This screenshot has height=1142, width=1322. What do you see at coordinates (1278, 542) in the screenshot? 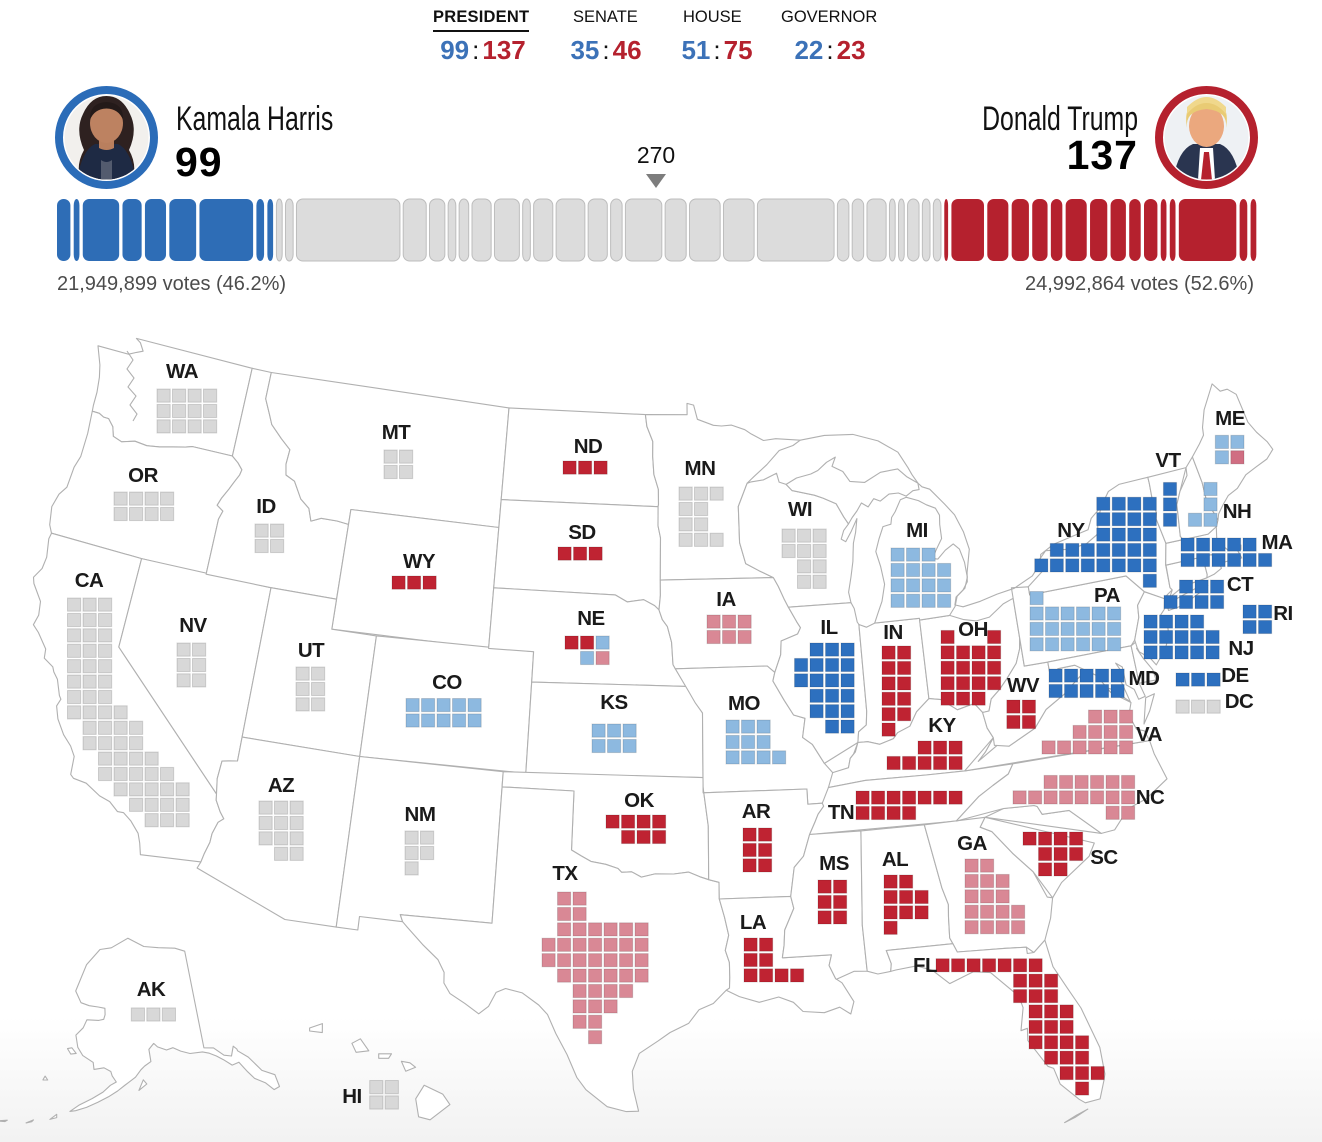
I see `svg-text: MA` at bounding box center [1278, 542].